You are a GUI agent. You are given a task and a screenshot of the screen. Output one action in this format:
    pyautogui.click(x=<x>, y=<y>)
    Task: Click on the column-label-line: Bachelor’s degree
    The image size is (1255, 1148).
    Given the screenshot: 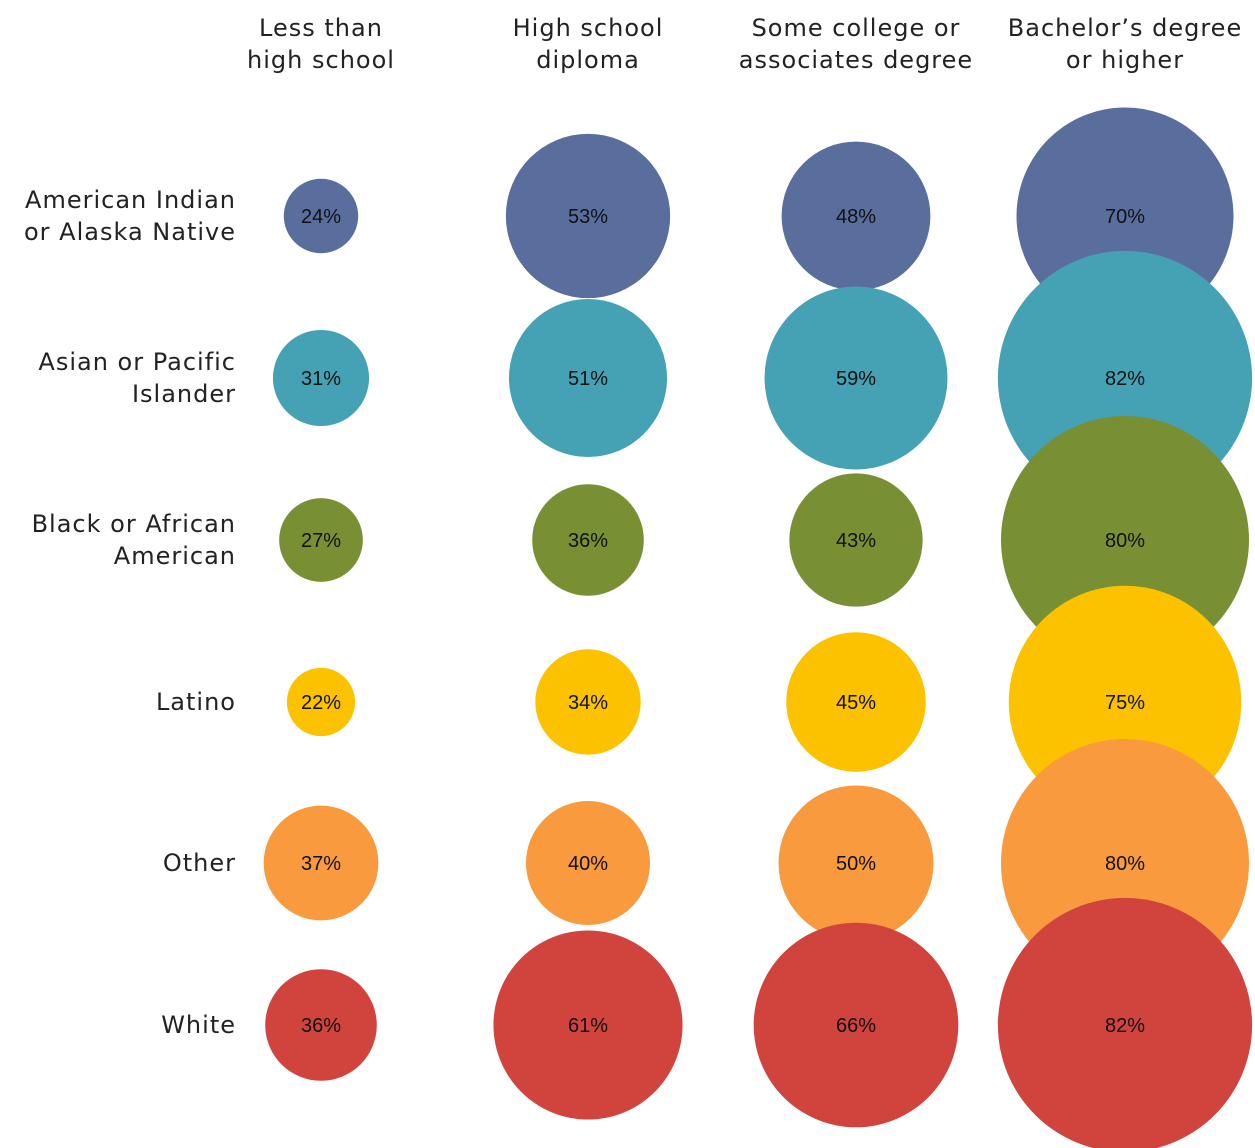 What is the action you would take?
    pyautogui.click(x=1125, y=28)
    